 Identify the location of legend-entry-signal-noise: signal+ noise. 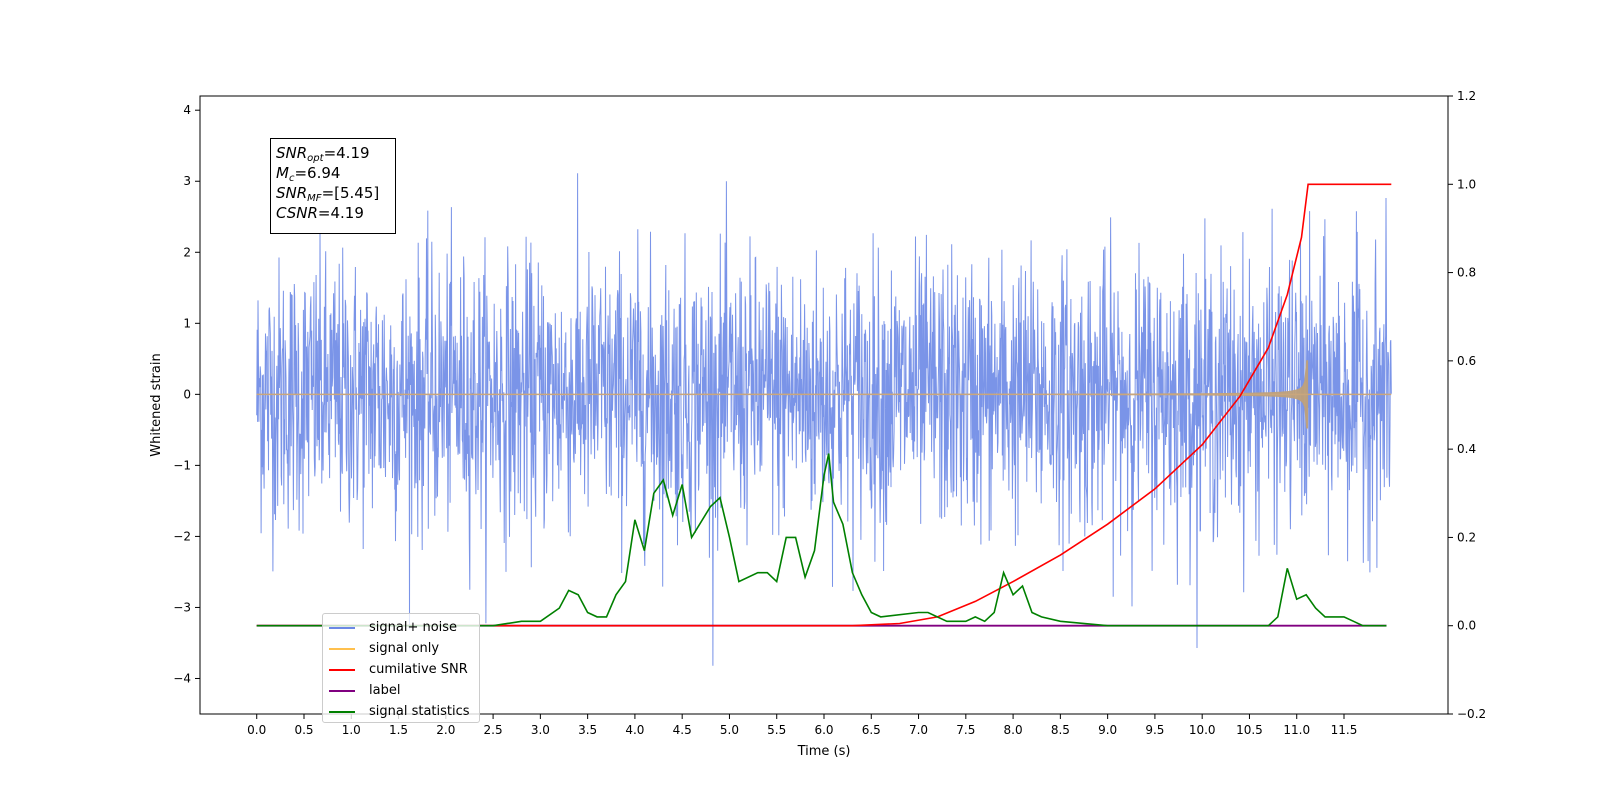
(404, 627).